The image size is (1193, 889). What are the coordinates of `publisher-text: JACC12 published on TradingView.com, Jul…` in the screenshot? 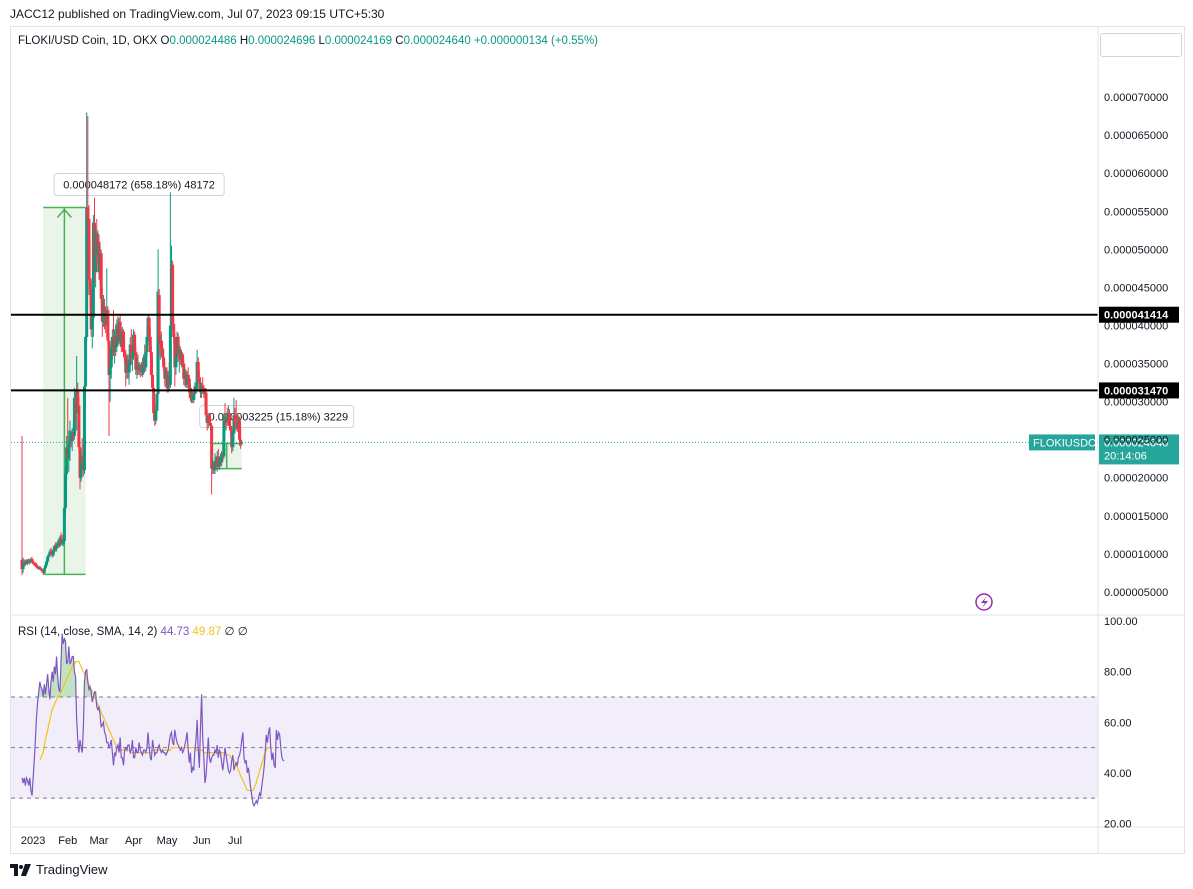 It's located at (197, 14).